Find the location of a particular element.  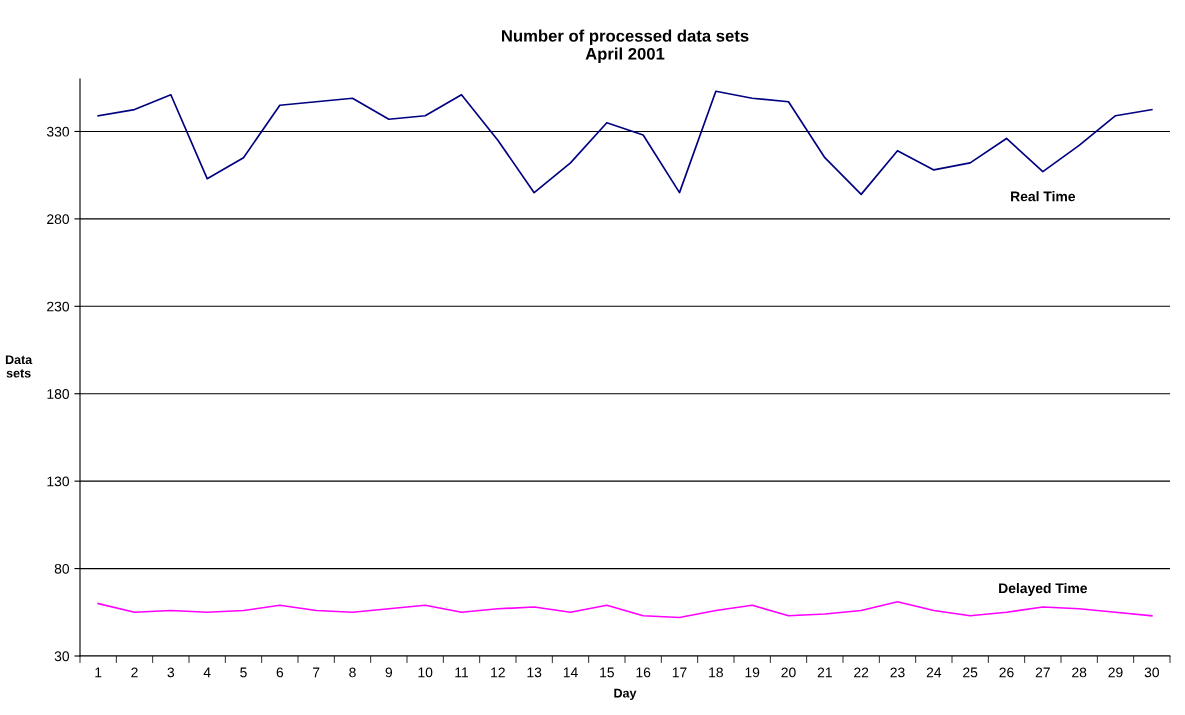

x-tick-label: 4 is located at coordinates (207, 672).